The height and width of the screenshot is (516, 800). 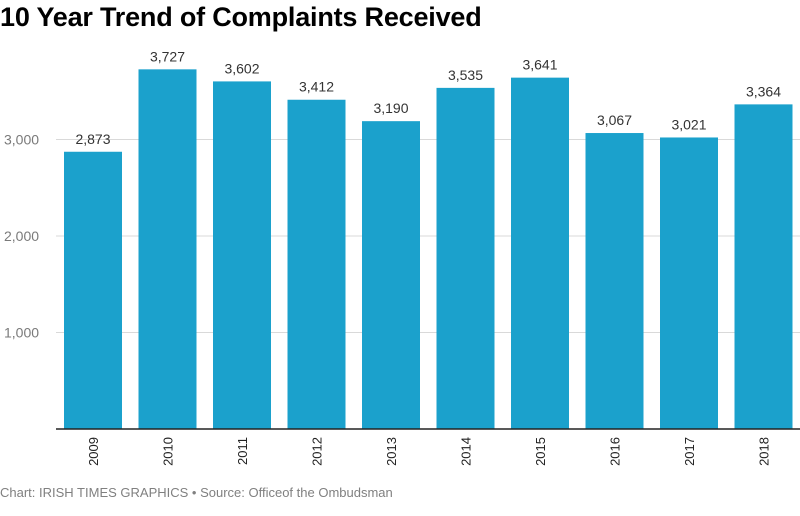 What do you see at coordinates (614, 281) in the screenshot?
I see `bar-2016` at bounding box center [614, 281].